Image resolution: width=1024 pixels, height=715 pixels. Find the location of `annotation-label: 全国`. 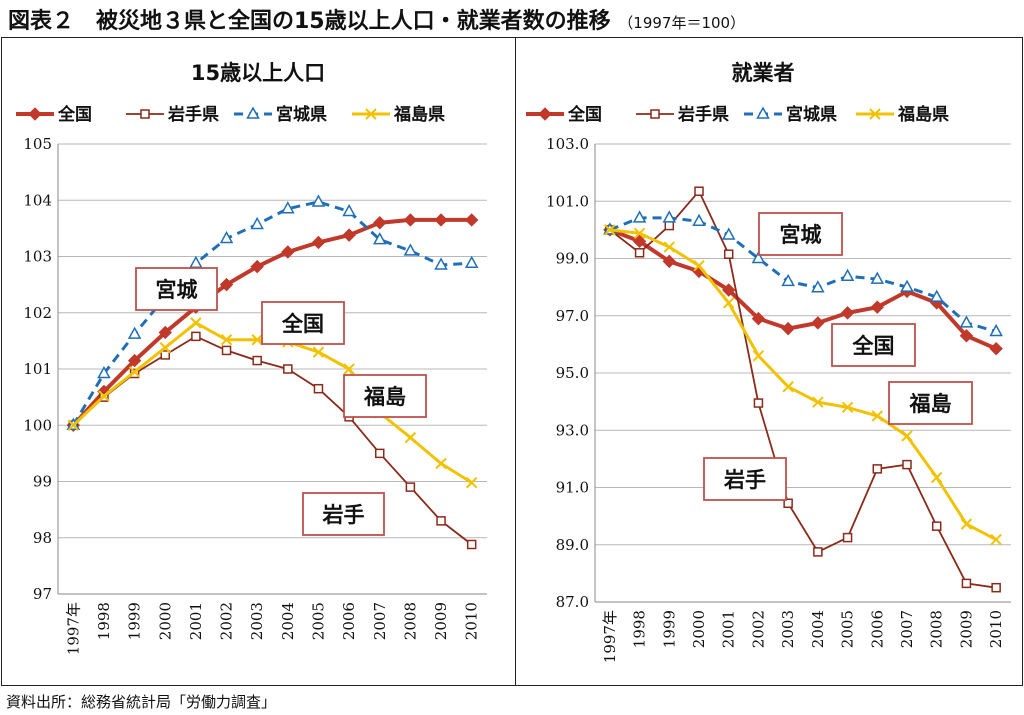

annotation-label: 全国 is located at coordinates (873, 345).